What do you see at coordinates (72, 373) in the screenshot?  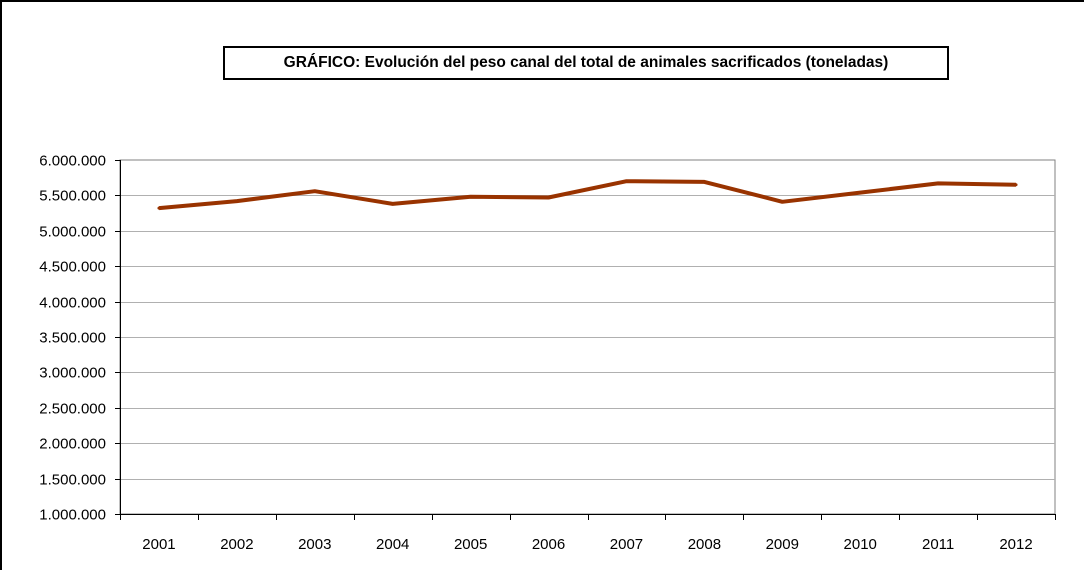 I see `y-tick-label: 3.000.000` at bounding box center [72, 373].